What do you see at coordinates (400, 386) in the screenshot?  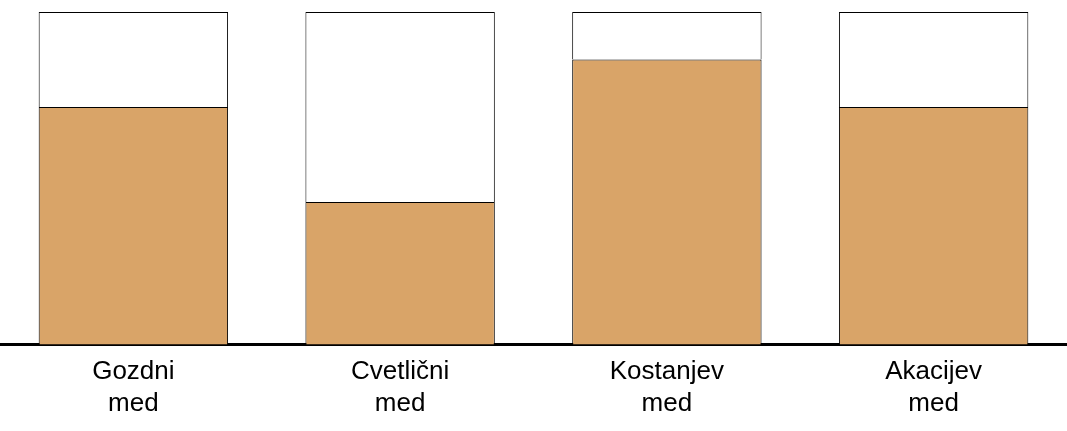 I see `x-tick-label: Cvetlični med` at bounding box center [400, 386].